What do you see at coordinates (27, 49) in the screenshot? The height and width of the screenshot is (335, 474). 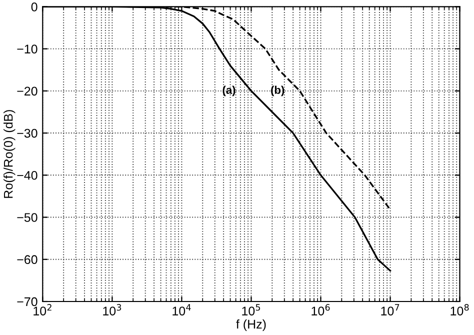 I see `y-tick-label: −10` at bounding box center [27, 49].